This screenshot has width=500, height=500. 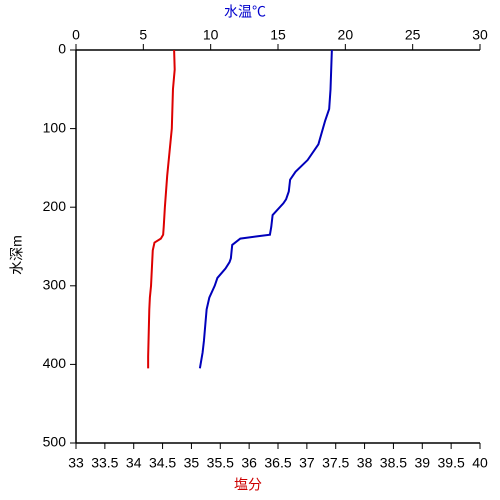 I want to click on x-tick-label: 36, so click(x=249, y=463).